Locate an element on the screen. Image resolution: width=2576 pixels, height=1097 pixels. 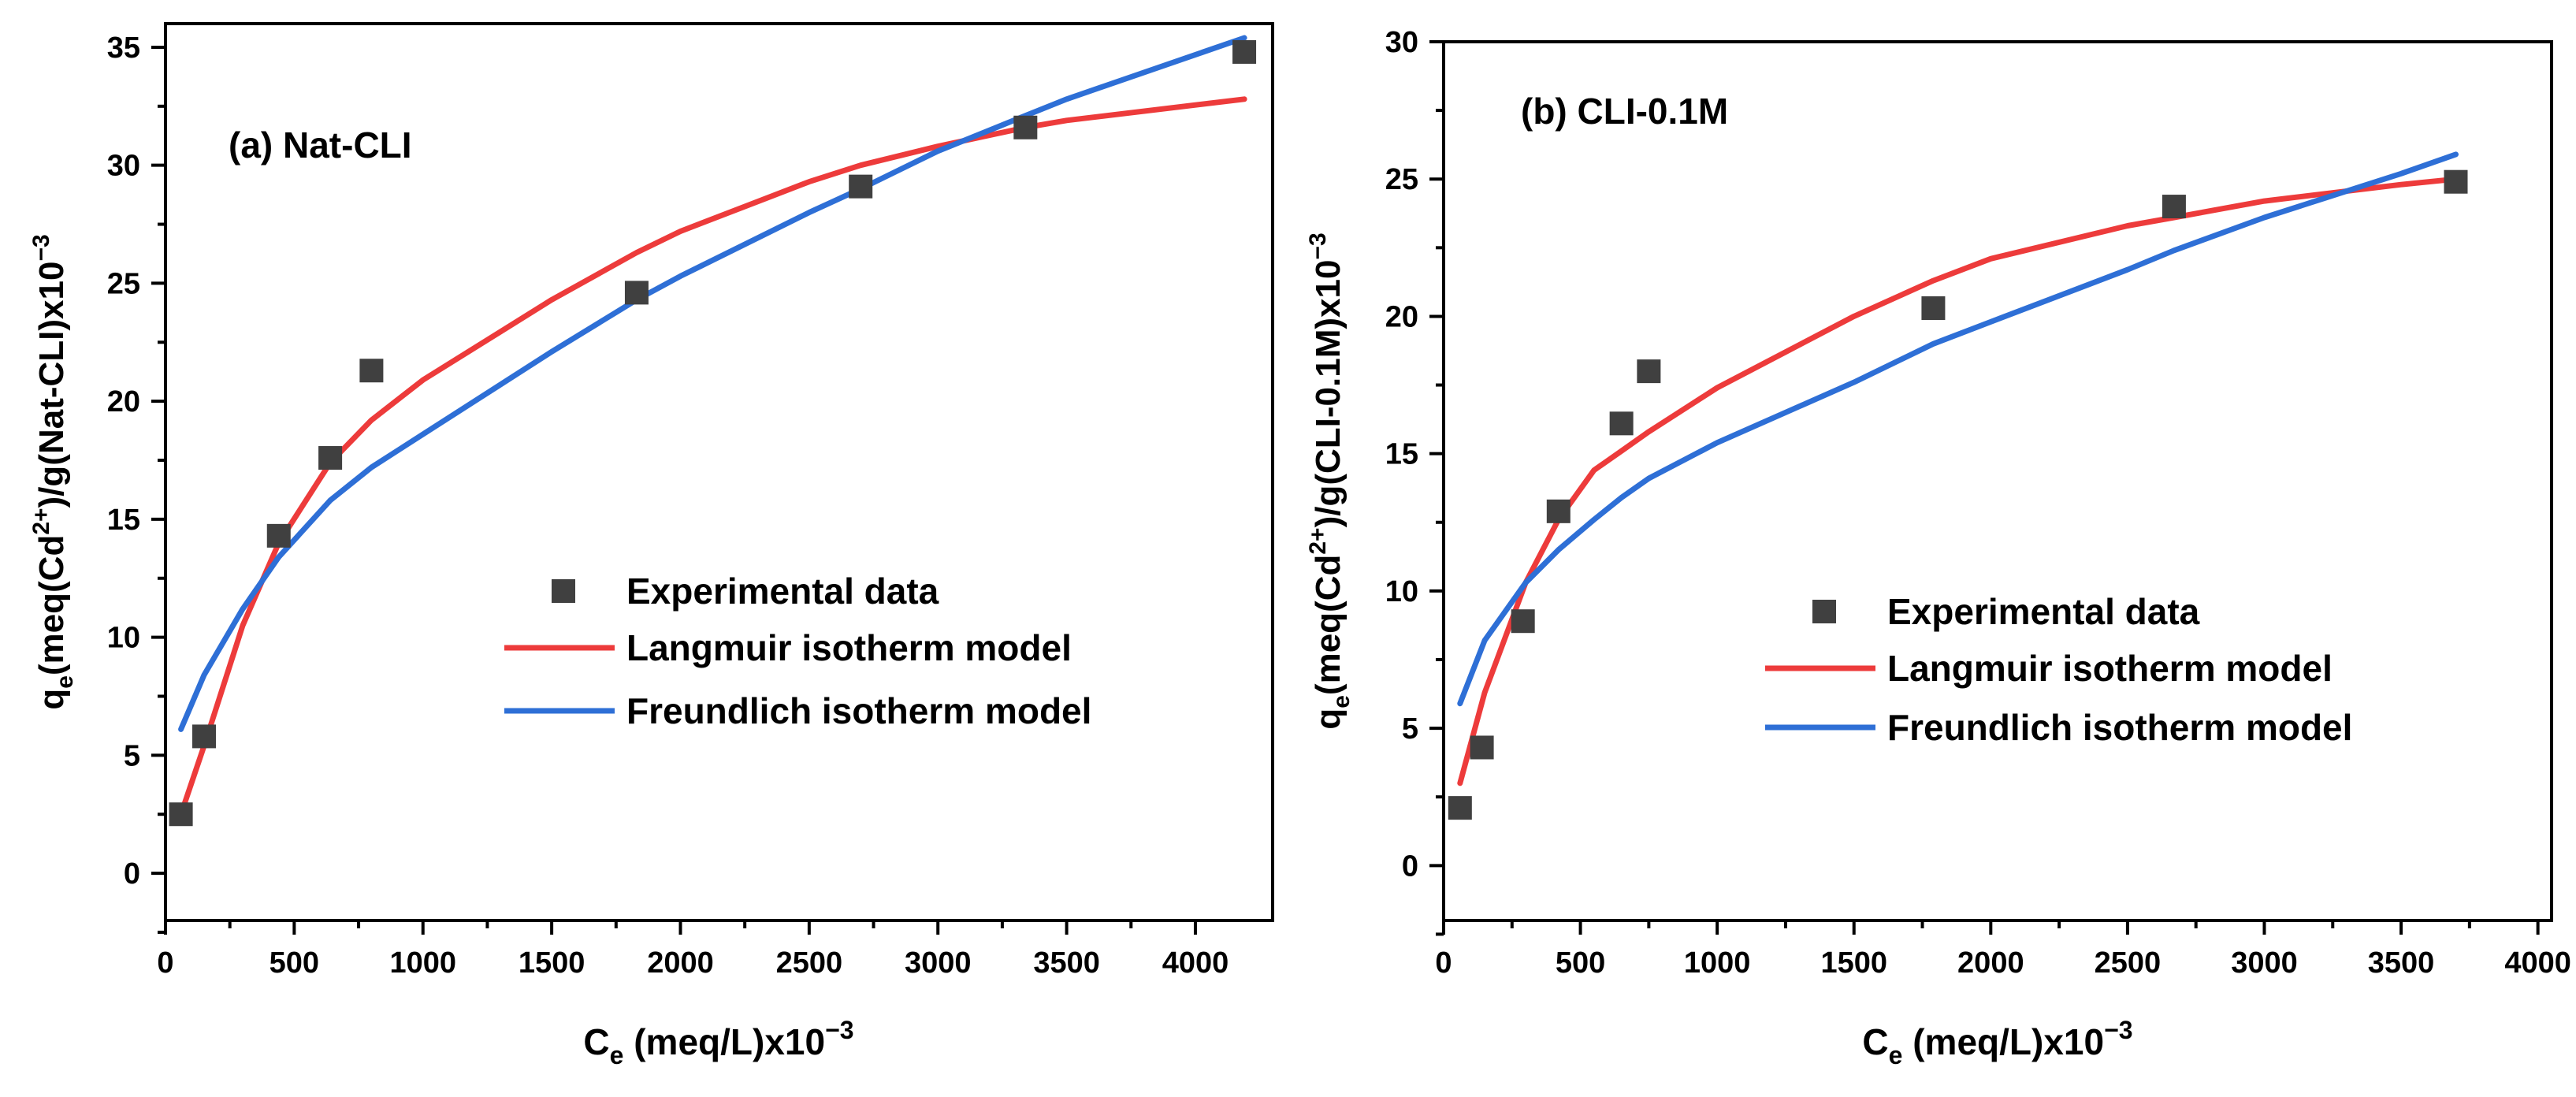
y-tick-label: 35 is located at coordinates (123, 48).